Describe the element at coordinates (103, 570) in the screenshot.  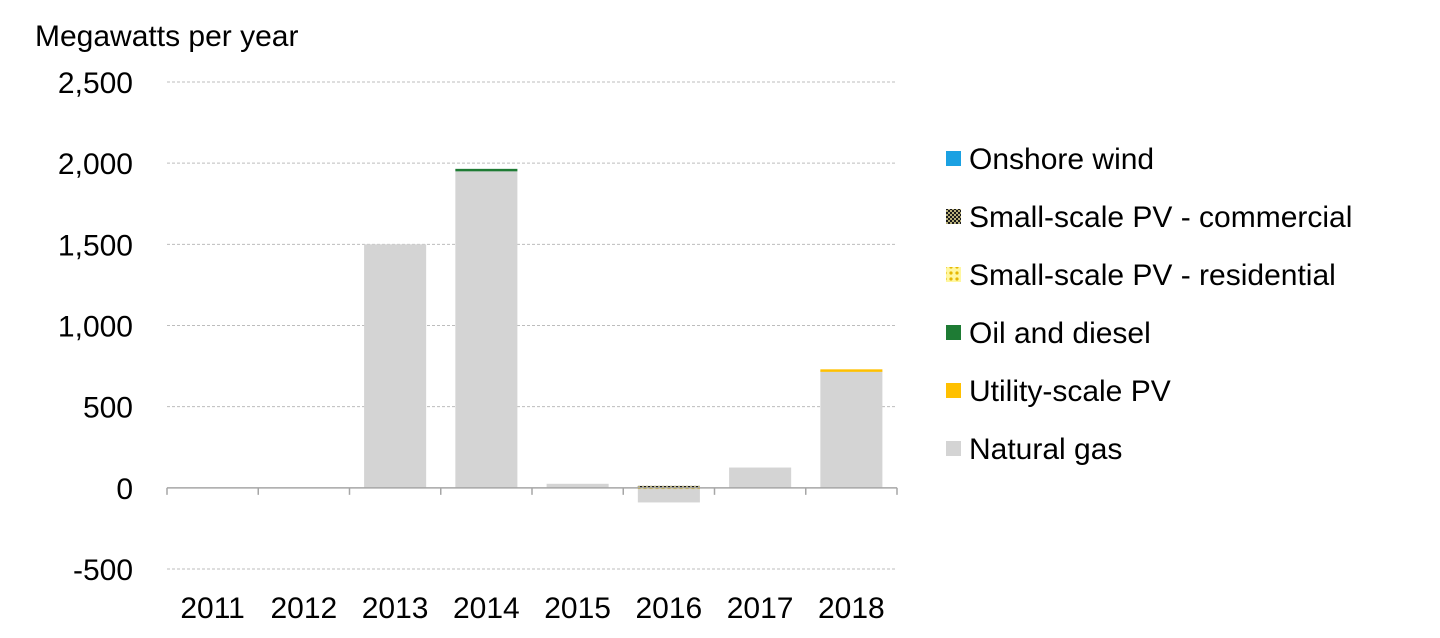
I see `y-tick-label: -500` at that location.